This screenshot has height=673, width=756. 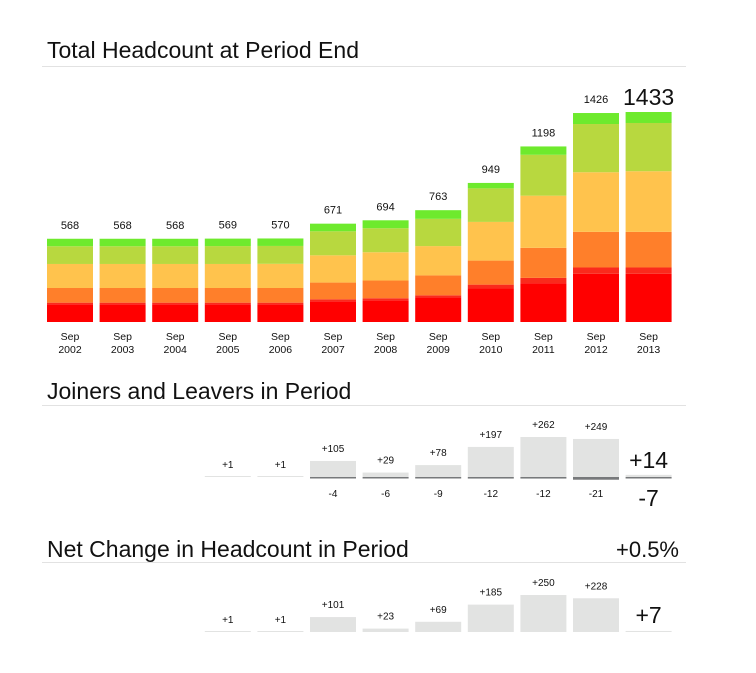 I want to click on x-tick-label: 2011, so click(x=543, y=350).